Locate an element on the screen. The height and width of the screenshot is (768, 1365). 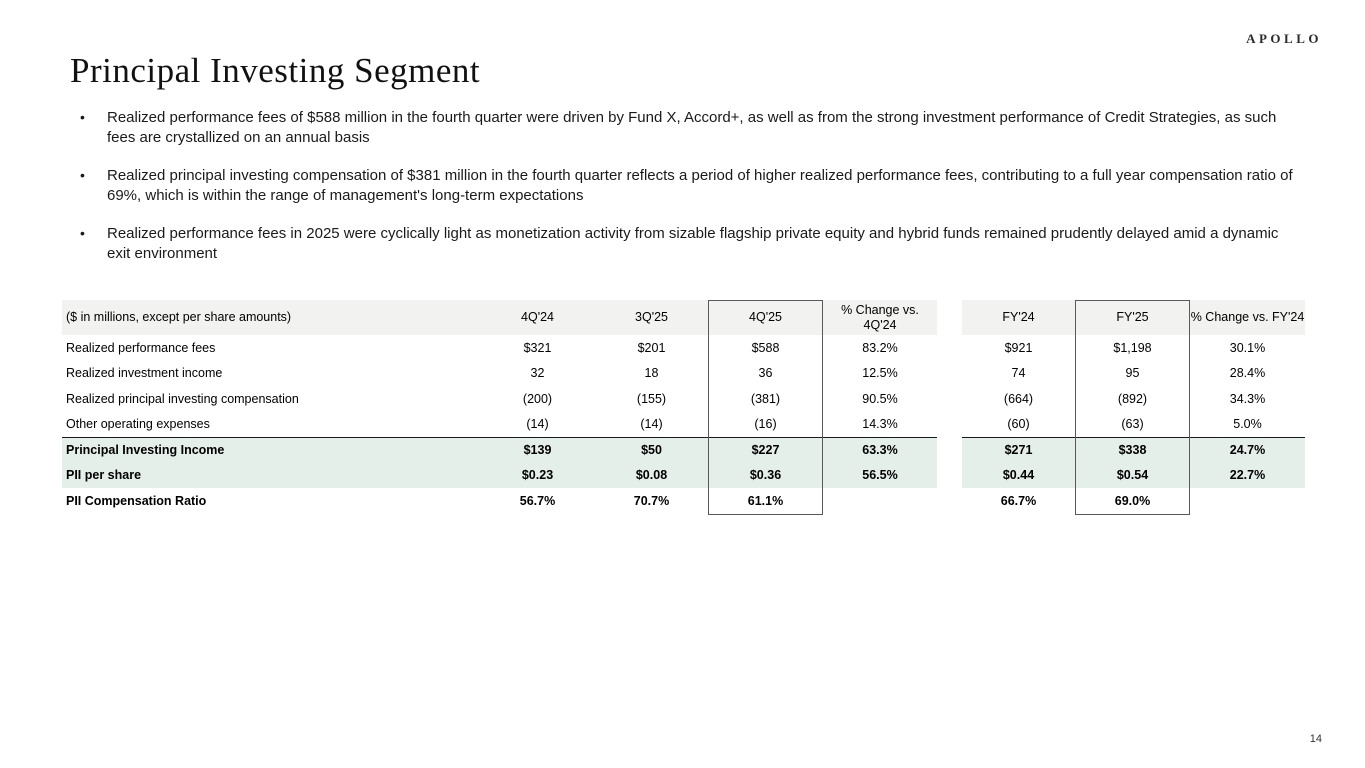
table-cell: 74 is located at coordinates (1018, 373).